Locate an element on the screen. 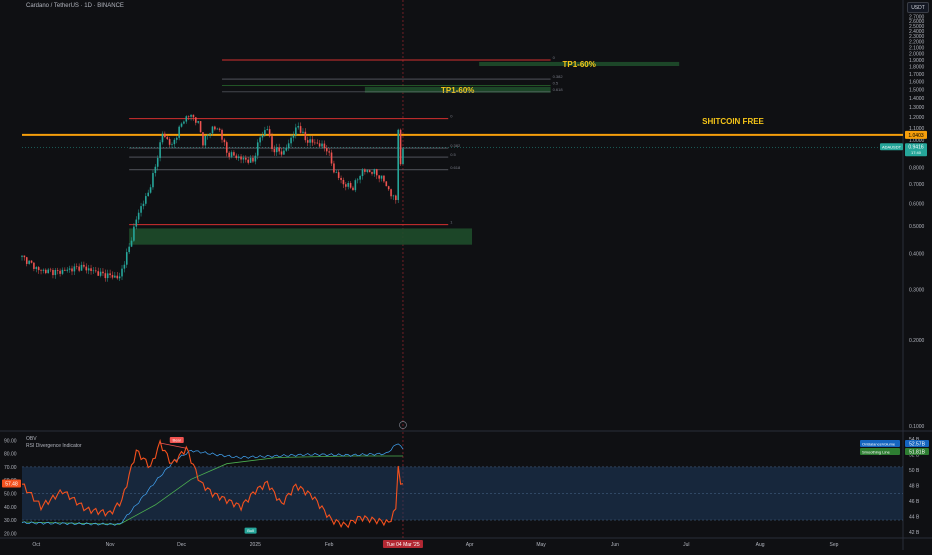 This screenshot has height=555, width=932. bear-divergence-line is located at coordinates (173, 445).